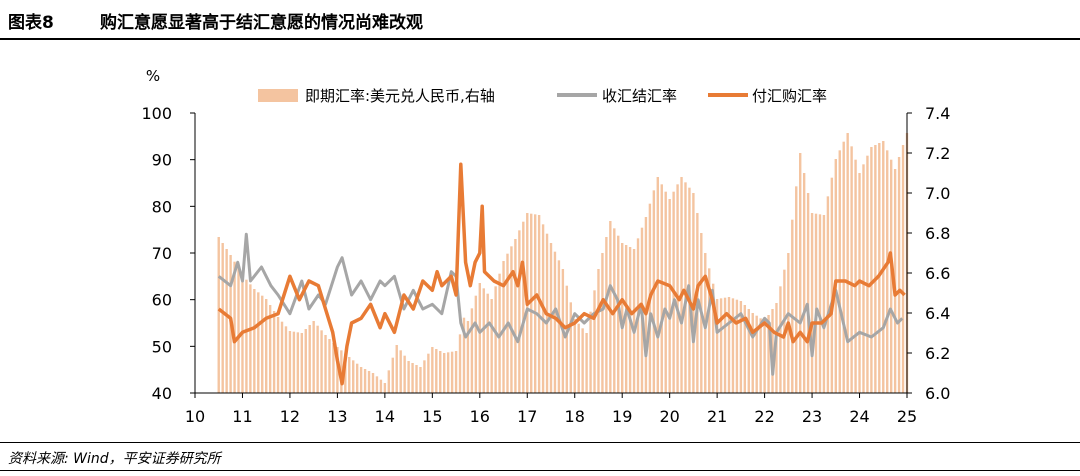 The height and width of the screenshot is (476, 1080). I want to click on x-tick-label: 21, so click(717, 416).